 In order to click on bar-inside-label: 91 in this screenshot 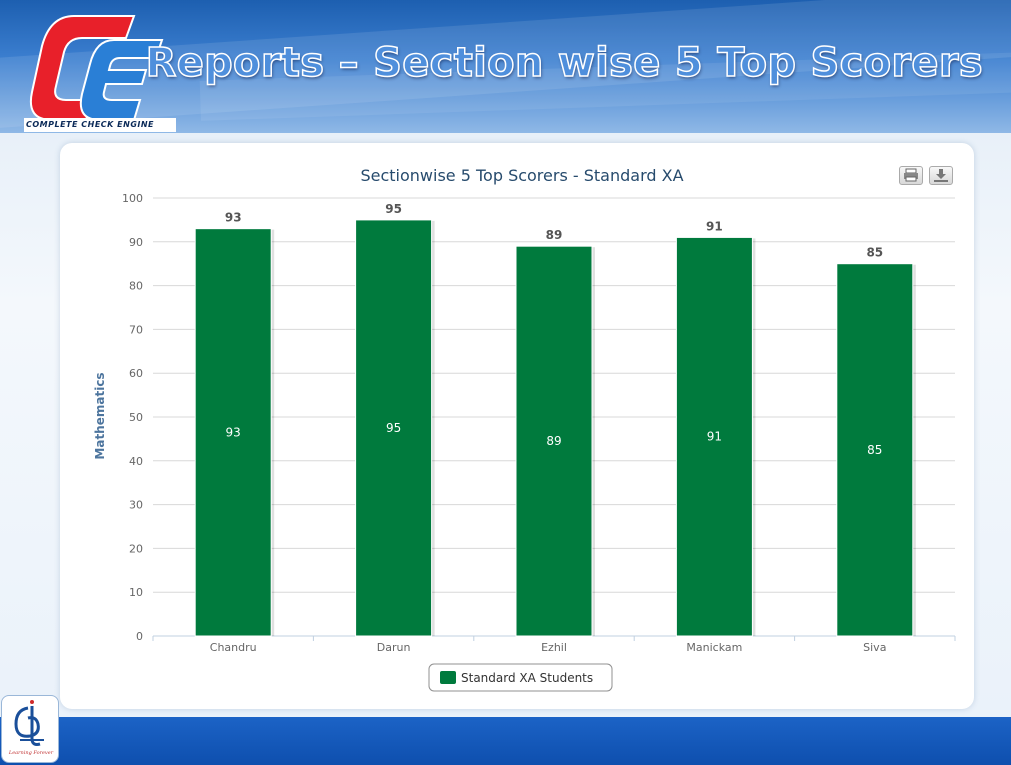, I will do `click(714, 437)`.